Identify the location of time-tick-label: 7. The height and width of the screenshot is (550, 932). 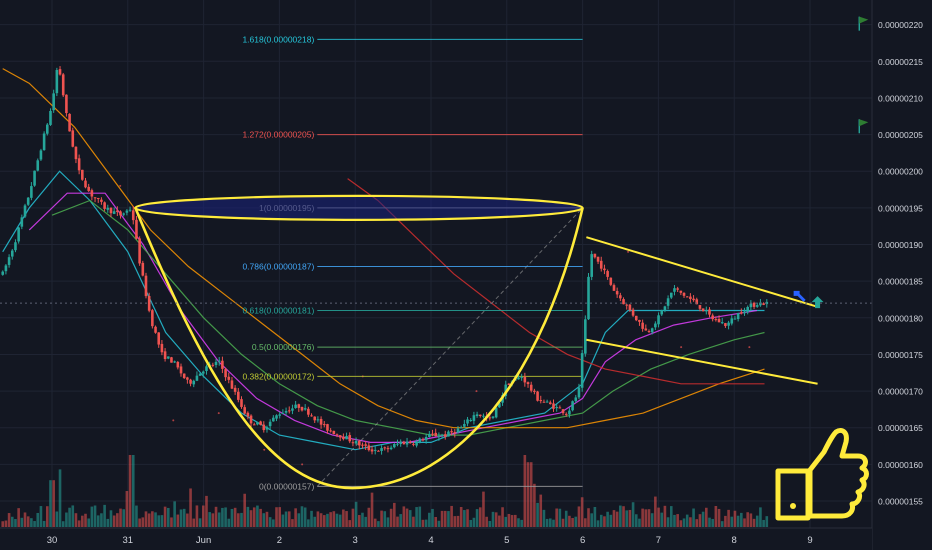
(658, 540).